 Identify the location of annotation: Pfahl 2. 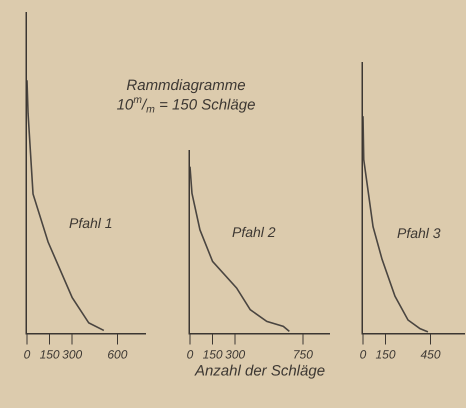
(254, 232).